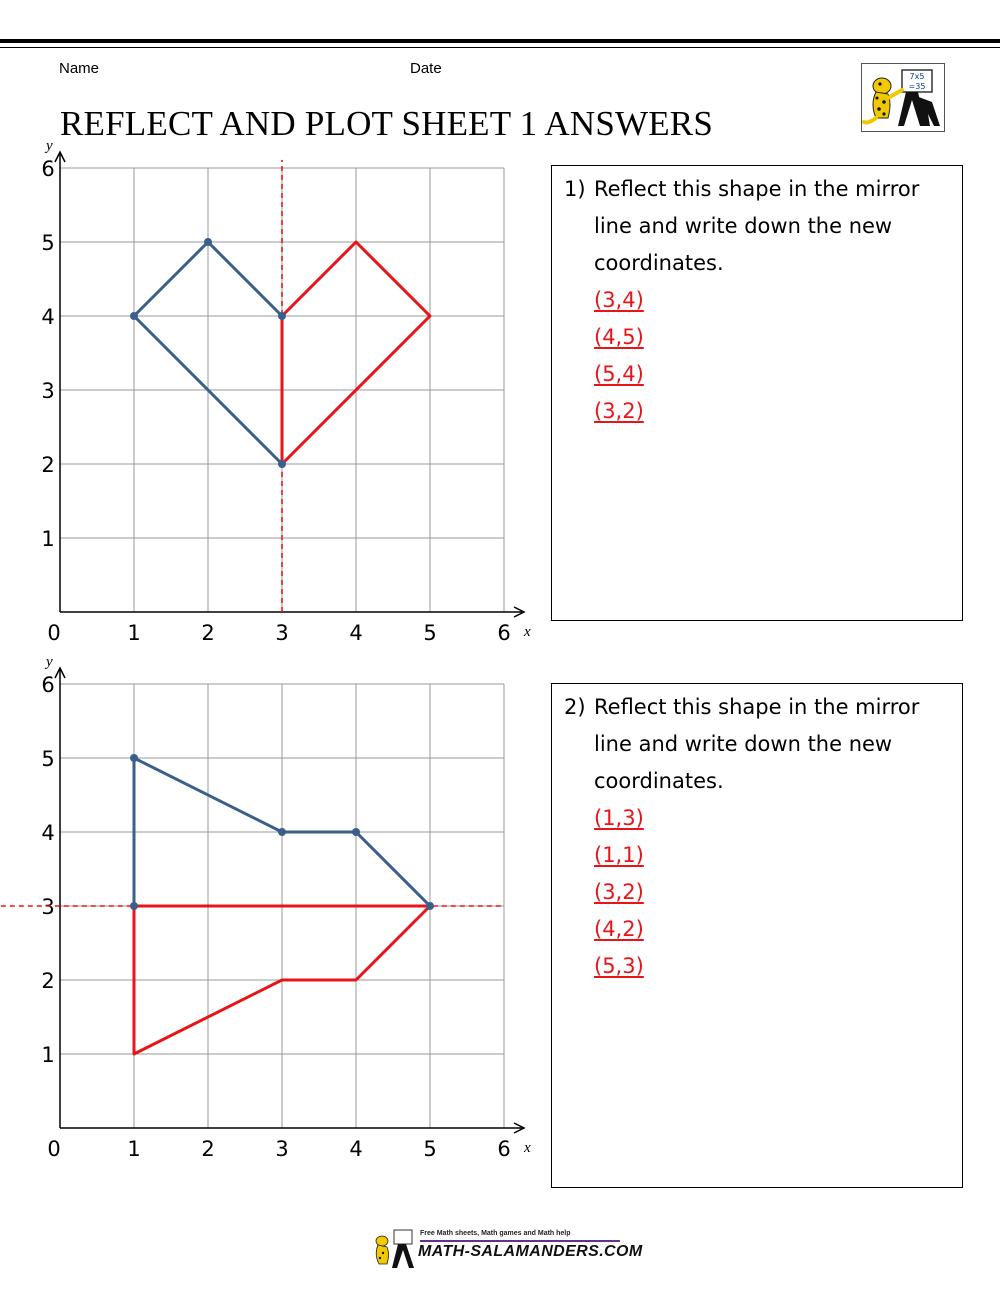 Image resolution: width=1000 pixels, height=1294 pixels. I want to click on logo-board-line-1: 7x5, so click(917, 76).